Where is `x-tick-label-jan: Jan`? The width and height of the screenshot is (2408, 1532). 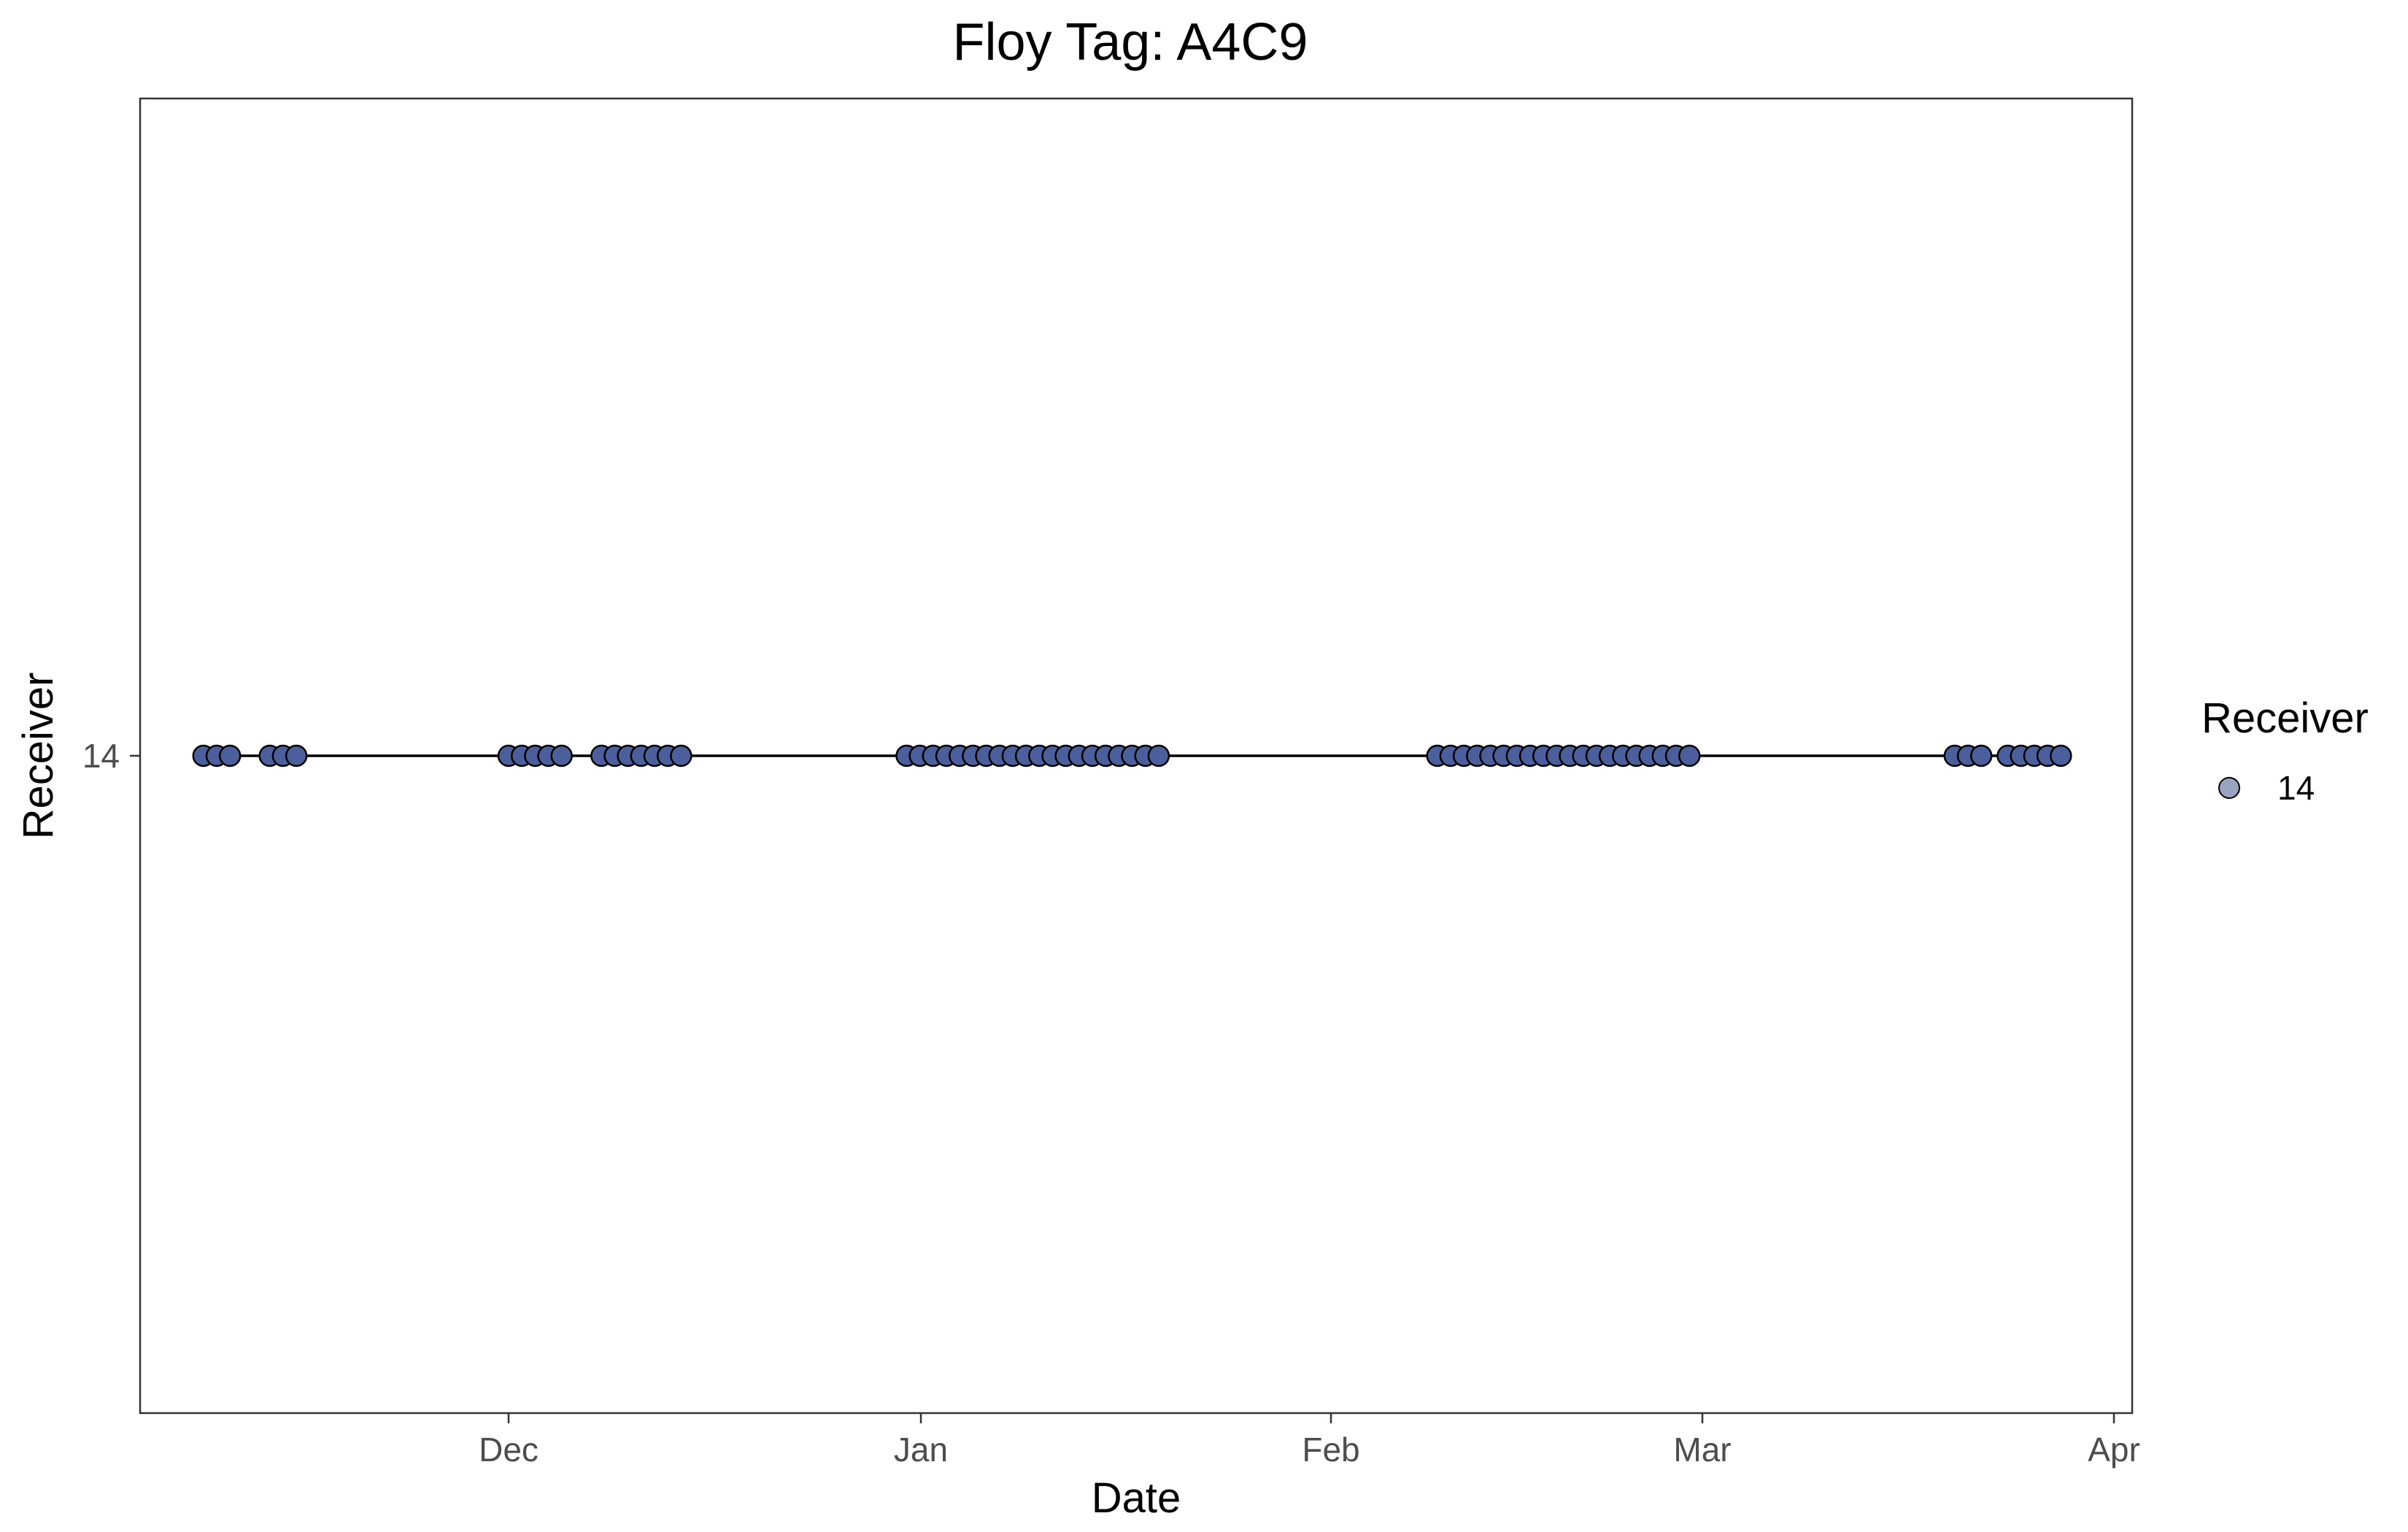 x-tick-label-jan: Jan is located at coordinates (921, 1450).